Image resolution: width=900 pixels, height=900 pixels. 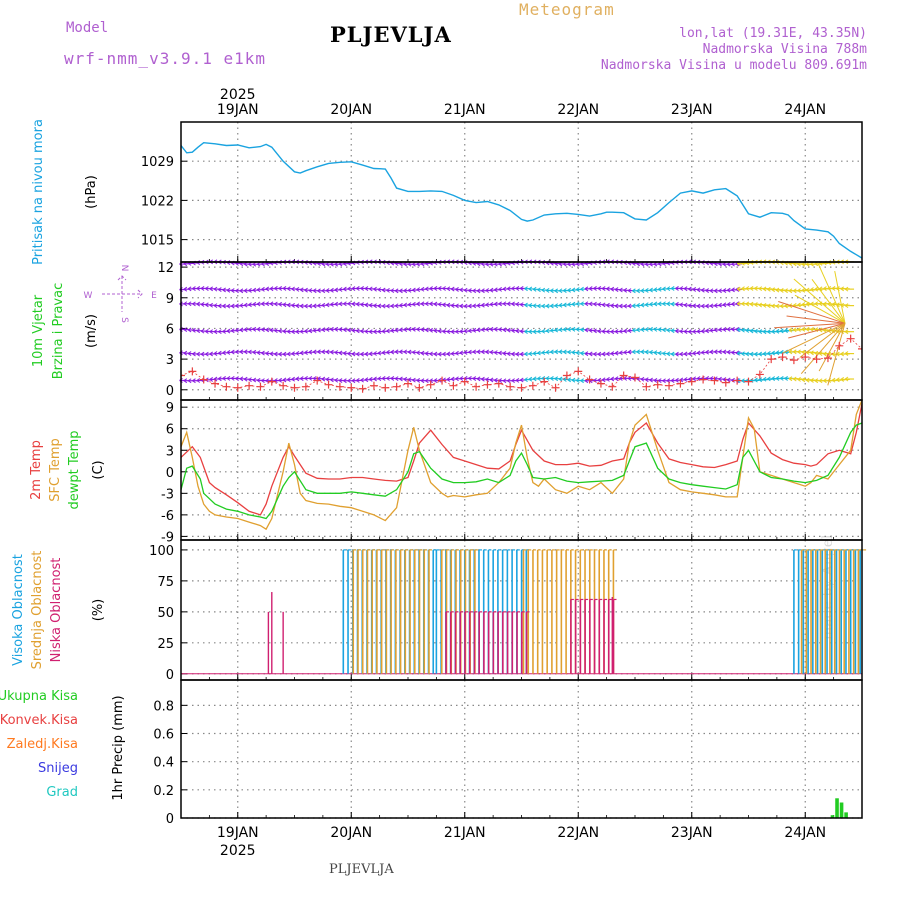 I want to click on compass-w-label: W, so click(x=88, y=296).